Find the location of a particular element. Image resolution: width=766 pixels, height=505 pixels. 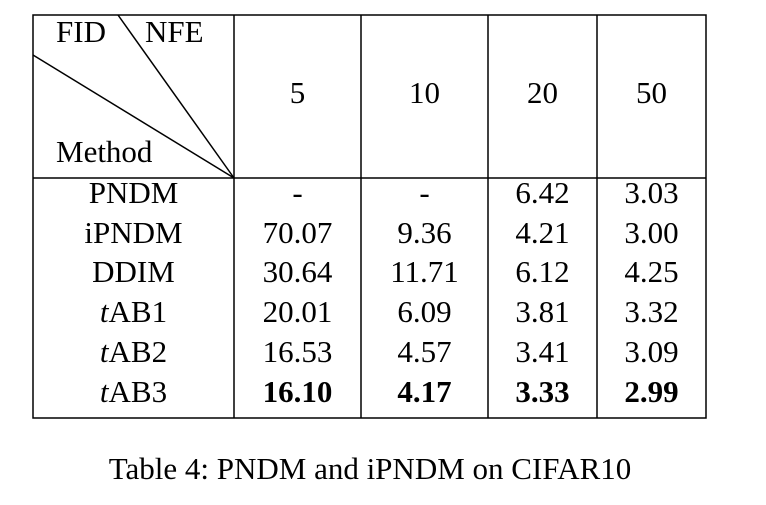

method-cell: tAB2 is located at coordinates (133, 351).